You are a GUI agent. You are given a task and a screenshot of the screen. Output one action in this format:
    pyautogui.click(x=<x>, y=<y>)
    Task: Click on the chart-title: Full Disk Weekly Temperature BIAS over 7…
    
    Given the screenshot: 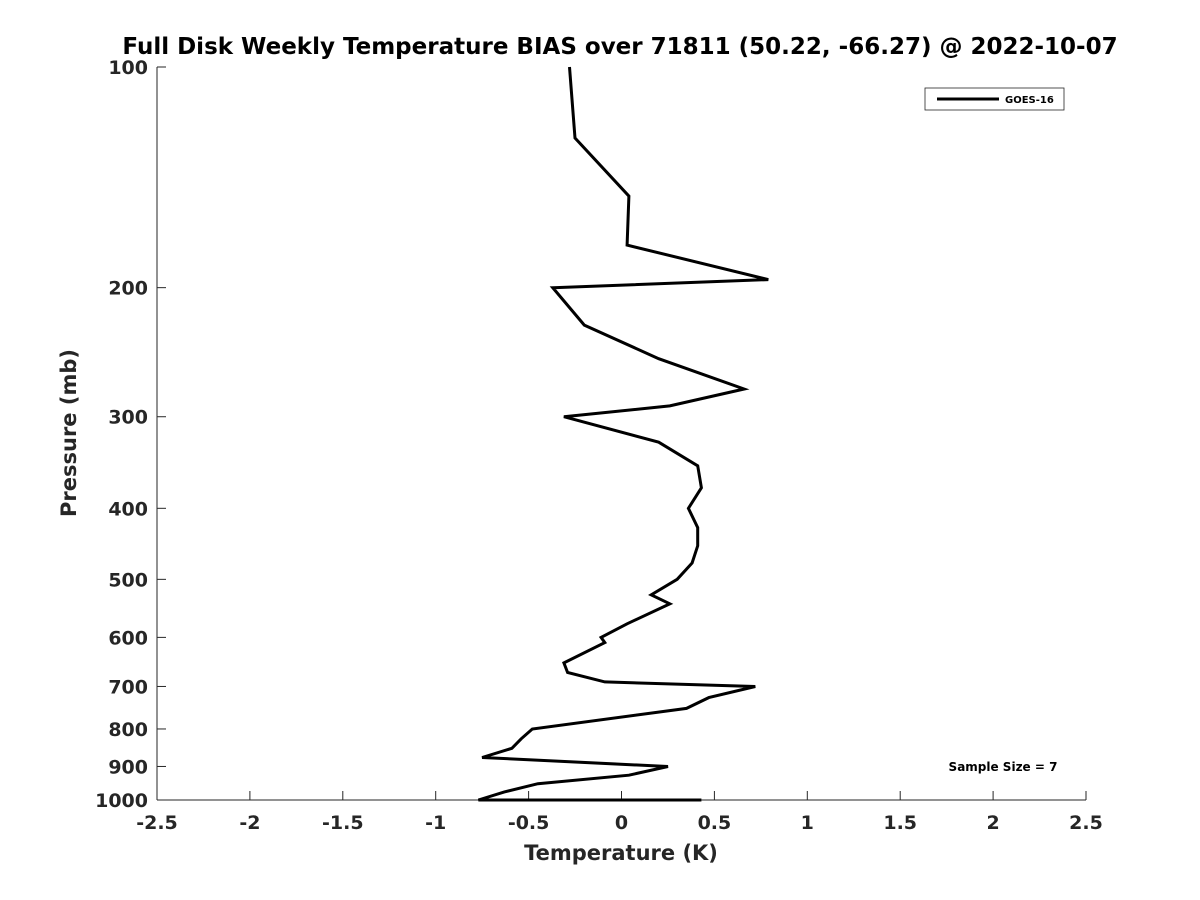 What is the action you would take?
    pyautogui.click(x=619, y=47)
    